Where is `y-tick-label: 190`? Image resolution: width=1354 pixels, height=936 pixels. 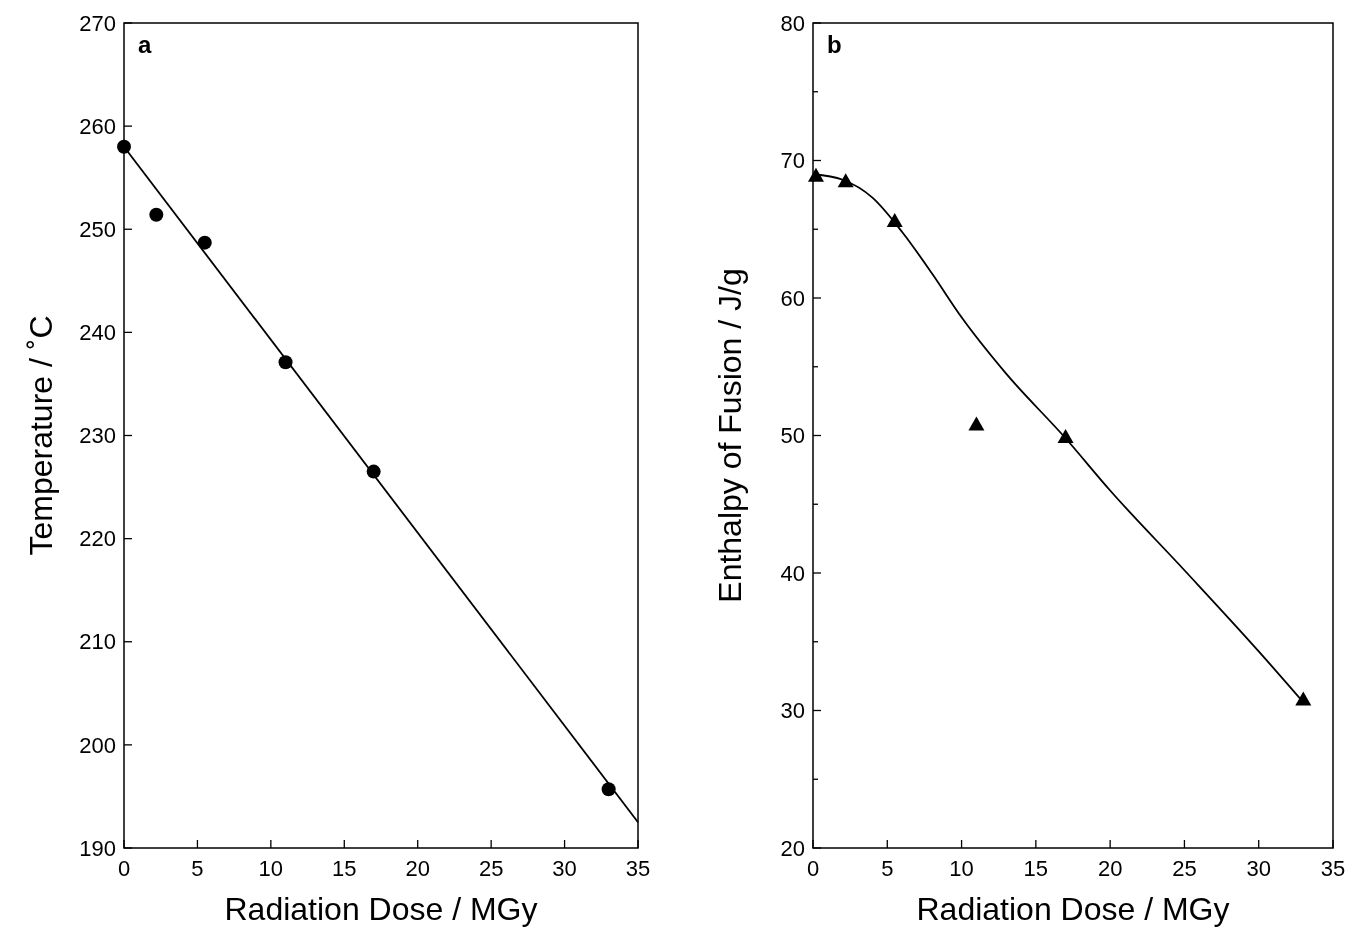 y-tick-label: 190 is located at coordinates (97, 848).